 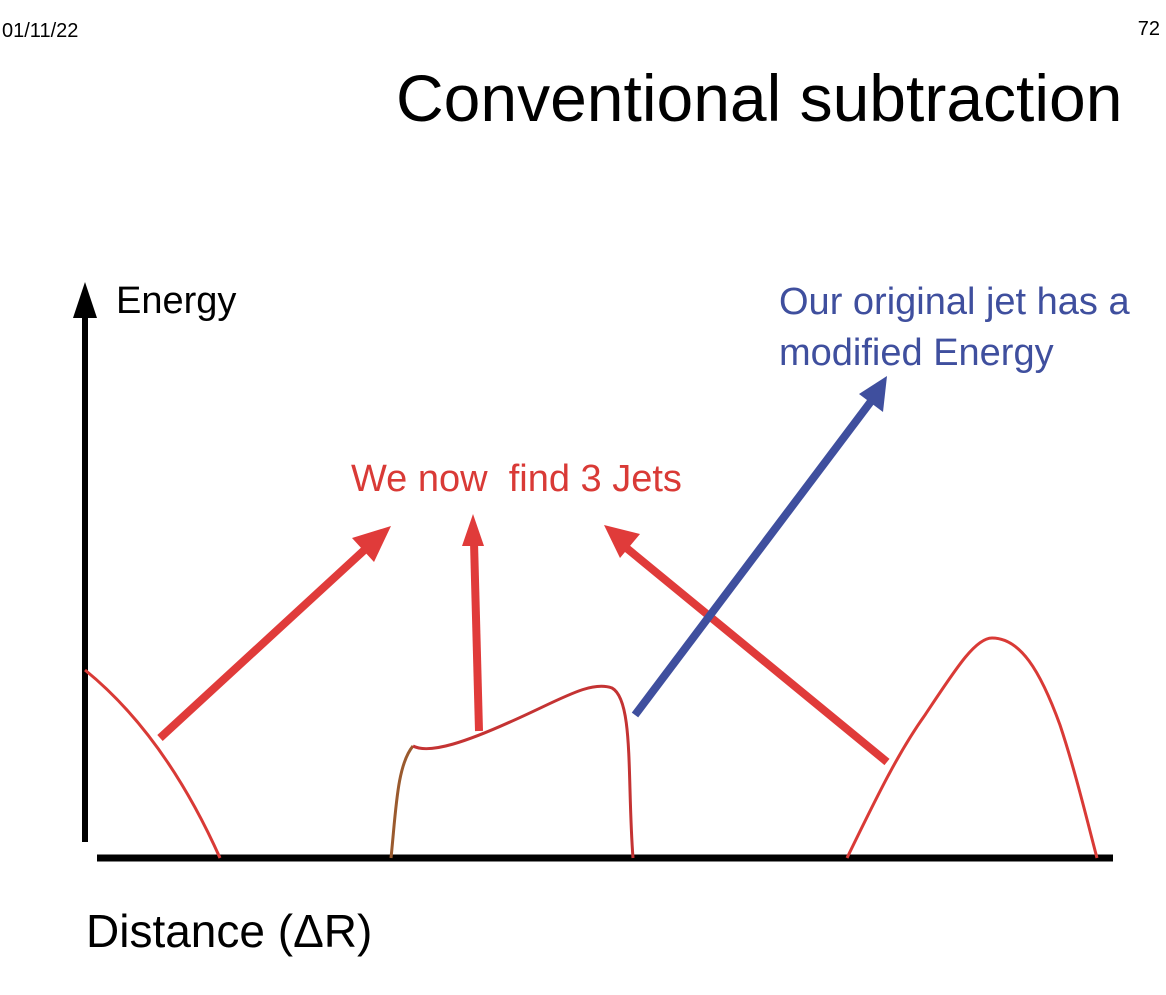 What do you see at coordinates (954, 302) in the screenshot?
I see `modified-energy-annotation-line1: Our original jet has a` at bounding box center [954, 302].